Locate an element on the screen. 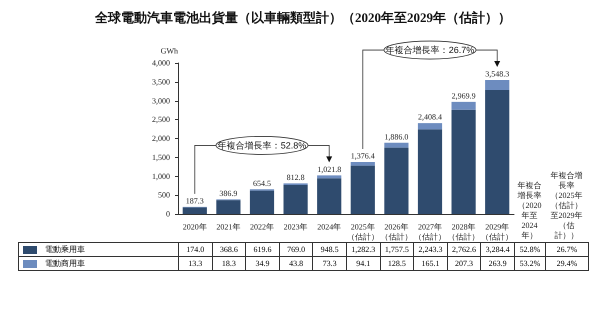 The height and width of the screenshot is (329, 606). legend-label: 電動商用車 is located at coordinates (65, 263).